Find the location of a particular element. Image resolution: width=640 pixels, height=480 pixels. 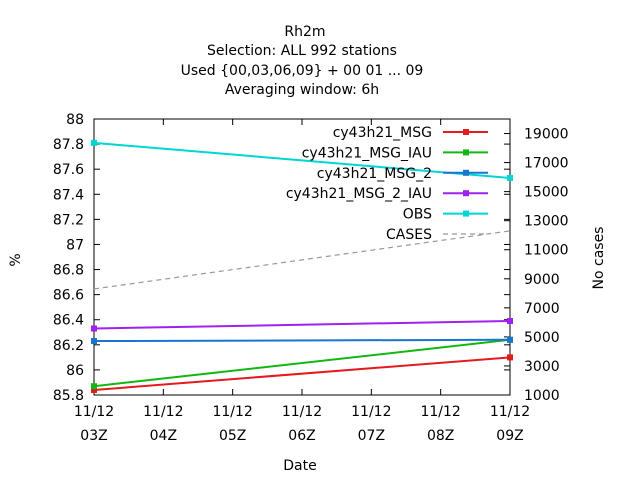

y-tick-label: 87.4 is located at coordinates (68, 195).